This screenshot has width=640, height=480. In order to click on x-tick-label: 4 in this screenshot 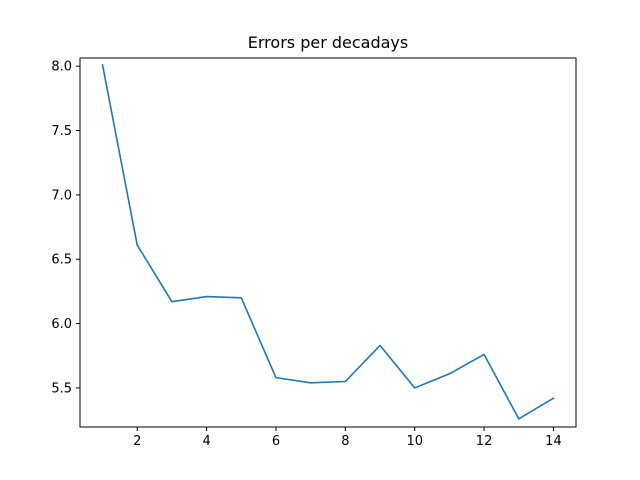, I will do `click(206, 441)`.